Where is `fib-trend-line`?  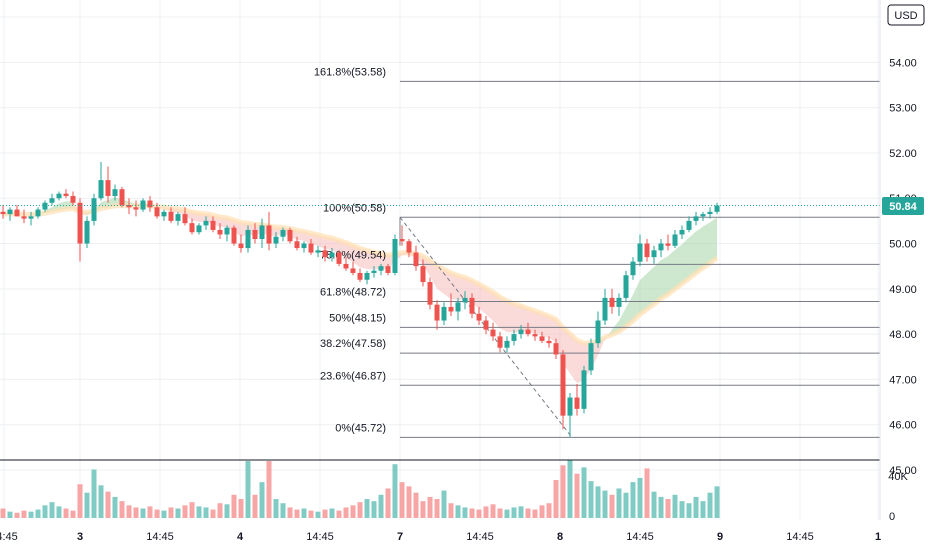
fib-trend-line is located at coordinates (486, 327).